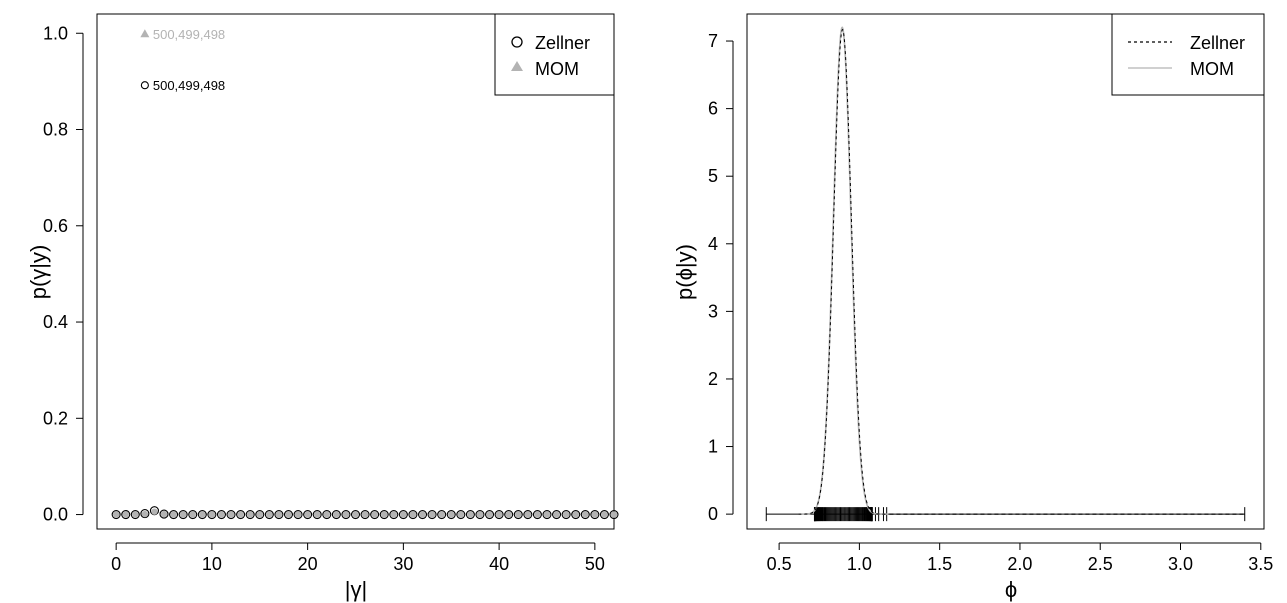  Describe the element at coordinates (189, 85) in the screenshot. I see `zellner-top-model-label: 500,499,498` at that location.